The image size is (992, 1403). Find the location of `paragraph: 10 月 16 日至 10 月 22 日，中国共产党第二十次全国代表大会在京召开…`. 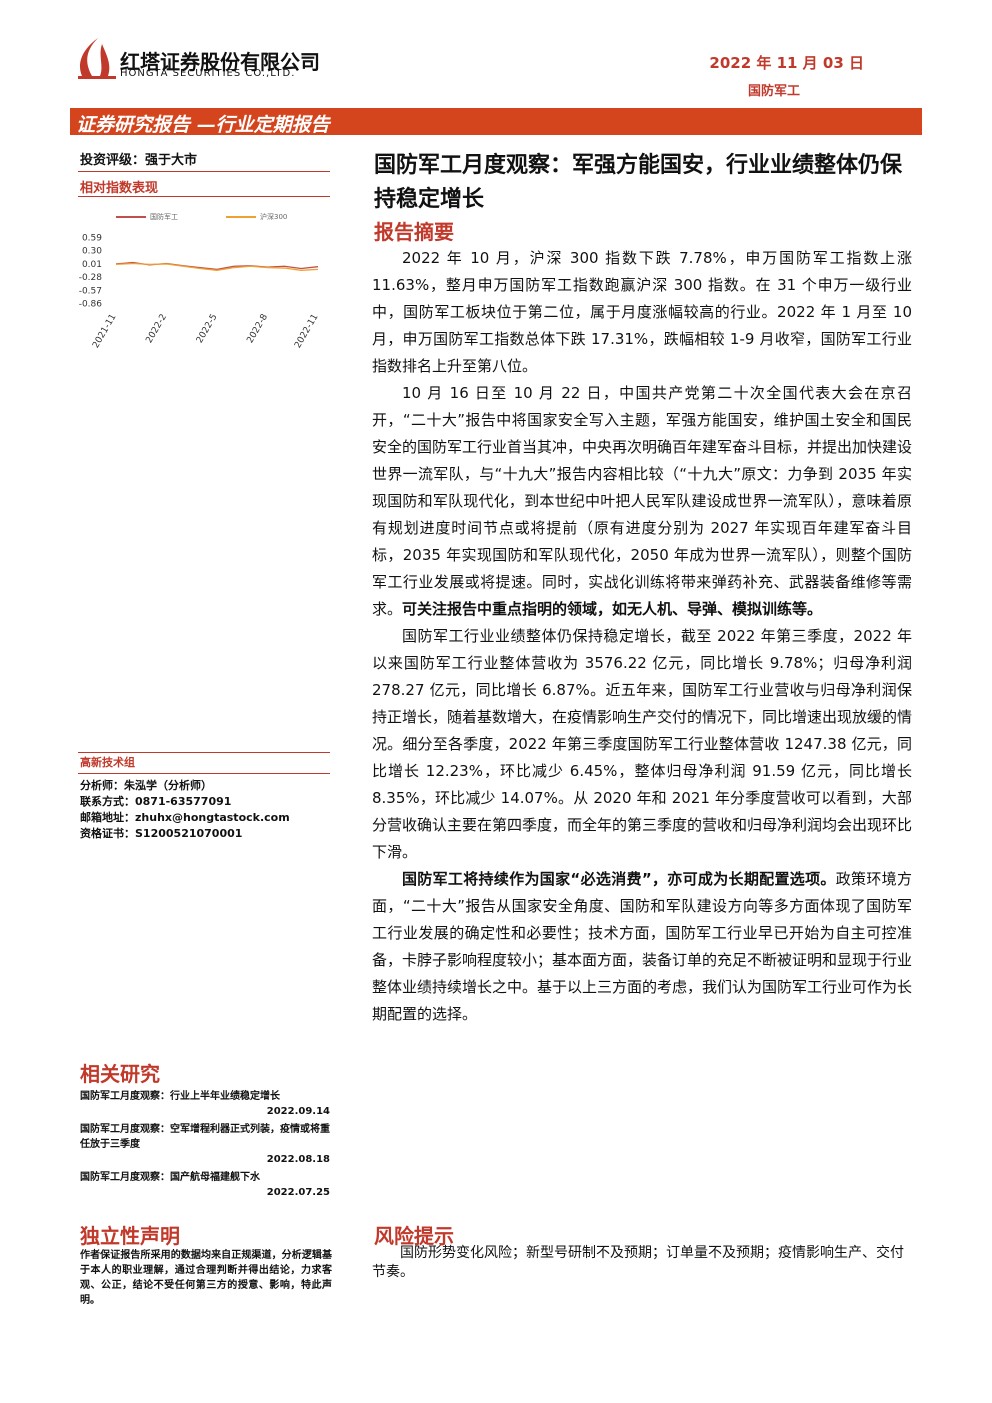

paragraph: 10 月 16 日至 10 月 22 日，中国共产党第二十次全国代表大会在京召开… is located at coordinates (642, 501).